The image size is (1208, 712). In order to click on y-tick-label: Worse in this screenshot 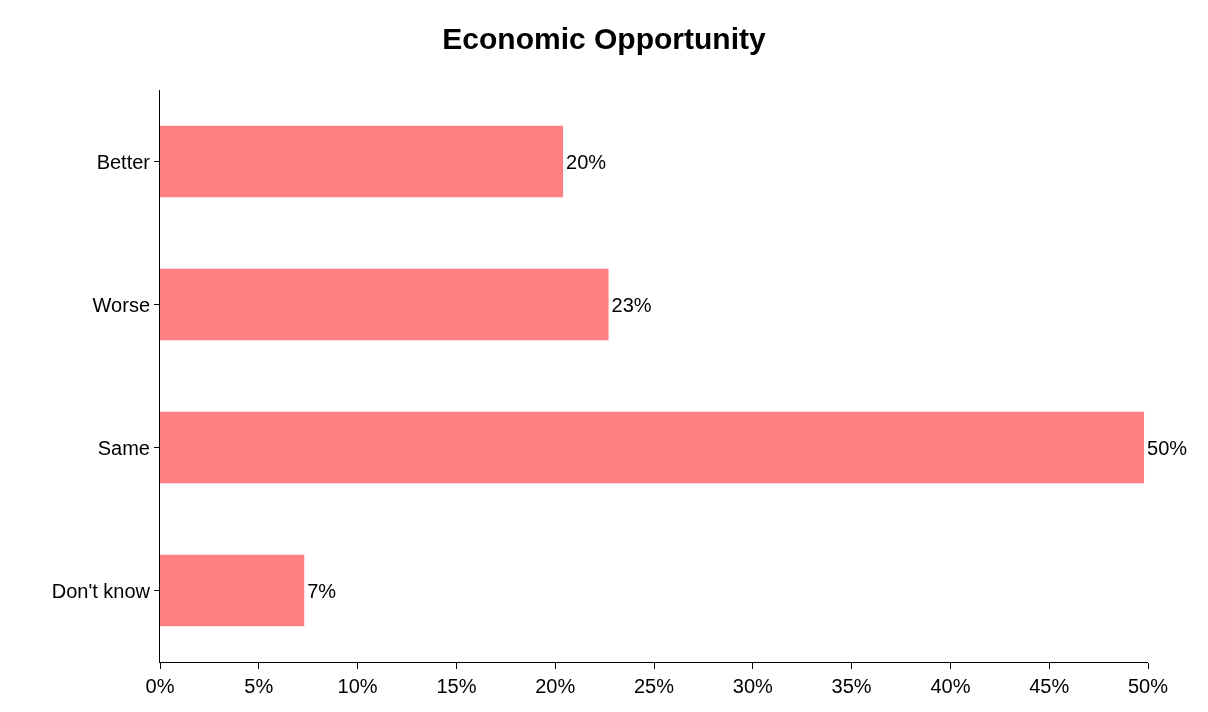, I will do `click(121, 304)`.